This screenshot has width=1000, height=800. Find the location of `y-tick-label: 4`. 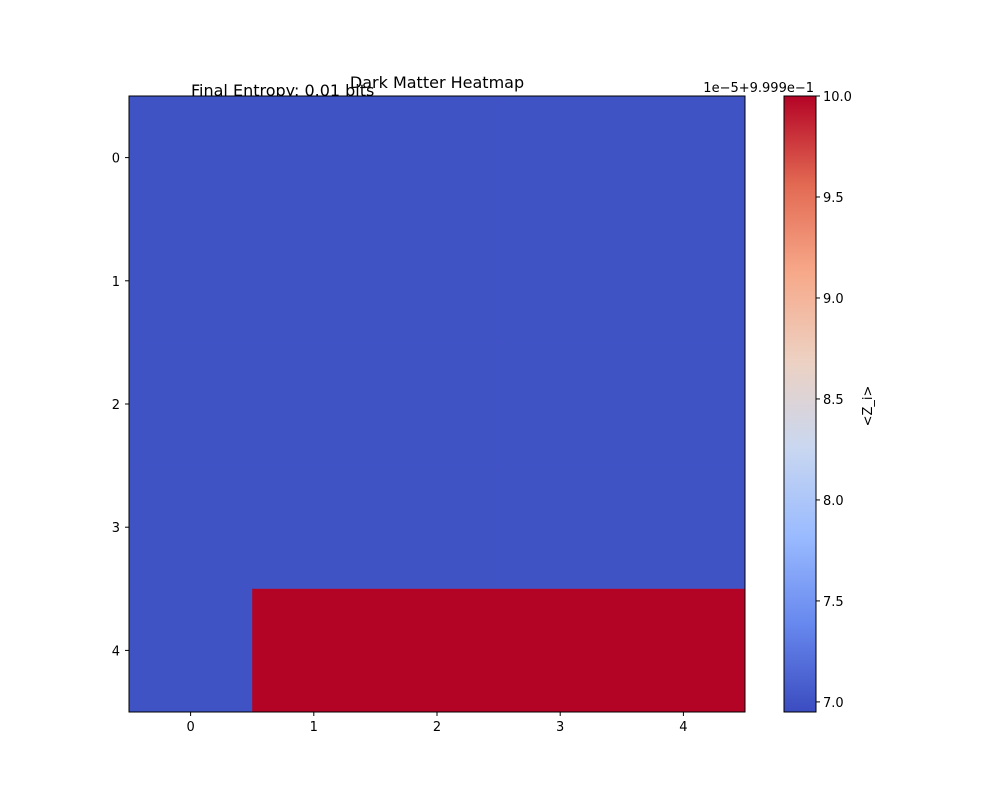

y-tick-label: 4 is located at coordinates (116, 651).